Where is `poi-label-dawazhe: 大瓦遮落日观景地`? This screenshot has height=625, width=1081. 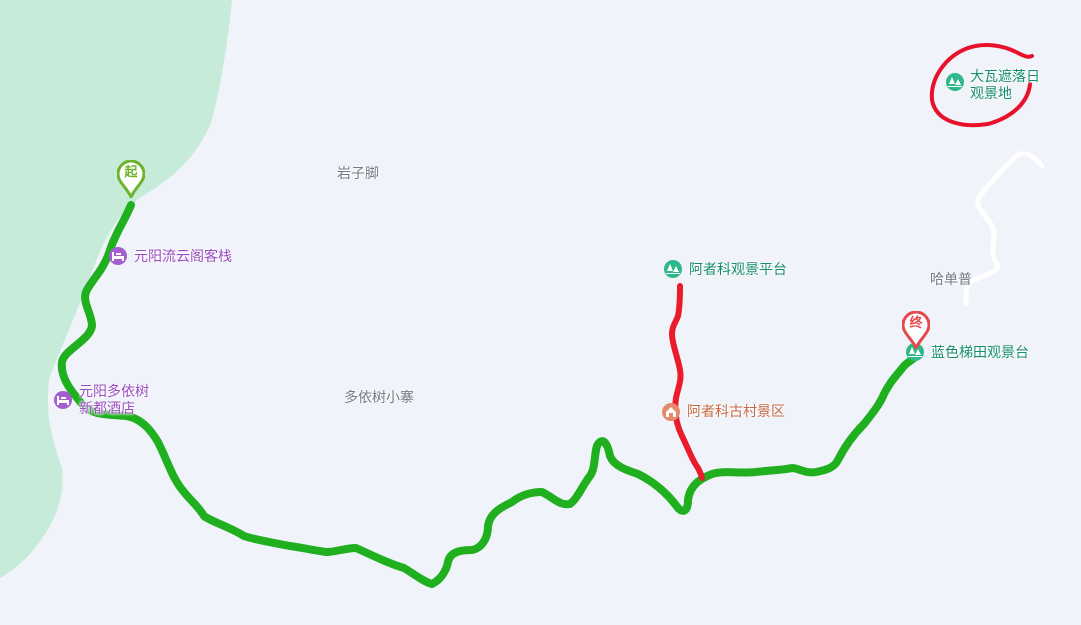
poi-label-dawazhe: 大瓦遮落日观景地 is located at coordinates (1005, 85).